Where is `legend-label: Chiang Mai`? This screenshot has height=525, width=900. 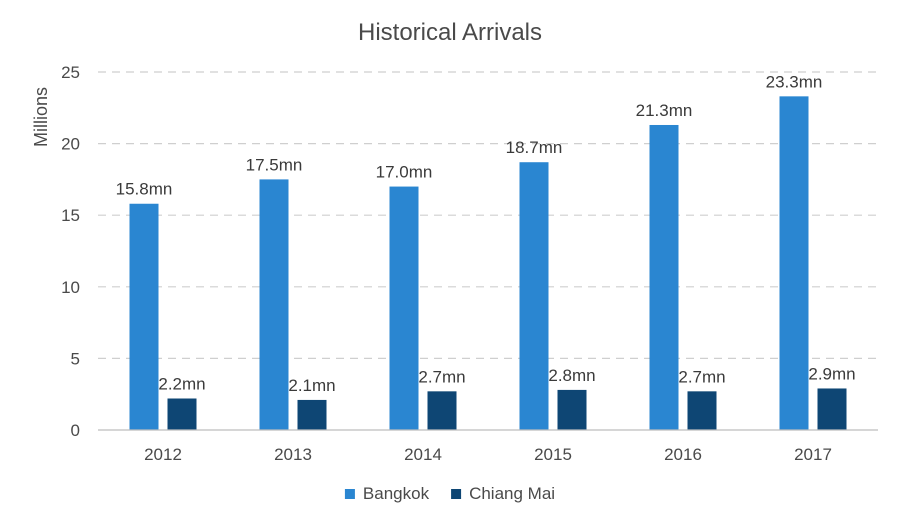
legend-label: Chiang Mai is located at coordinates (512, 493).